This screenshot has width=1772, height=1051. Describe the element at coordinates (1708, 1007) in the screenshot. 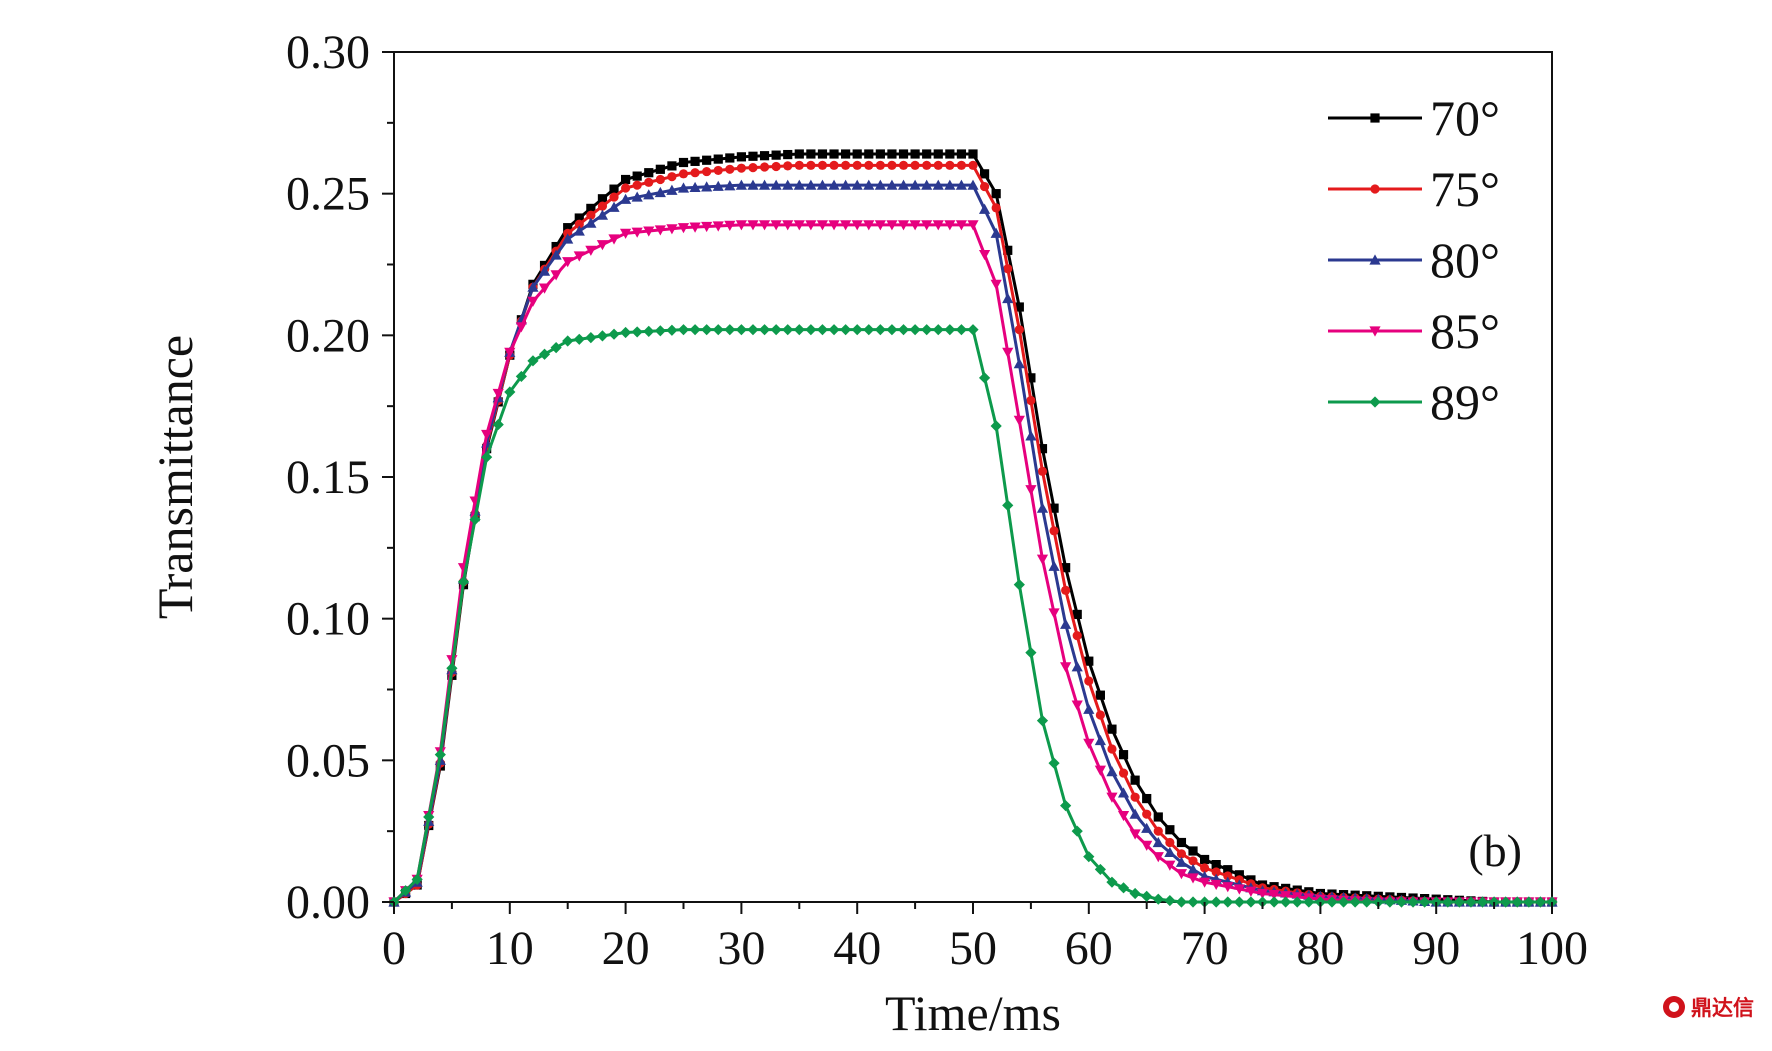

I see `watermark: 鼎达信` at that location.